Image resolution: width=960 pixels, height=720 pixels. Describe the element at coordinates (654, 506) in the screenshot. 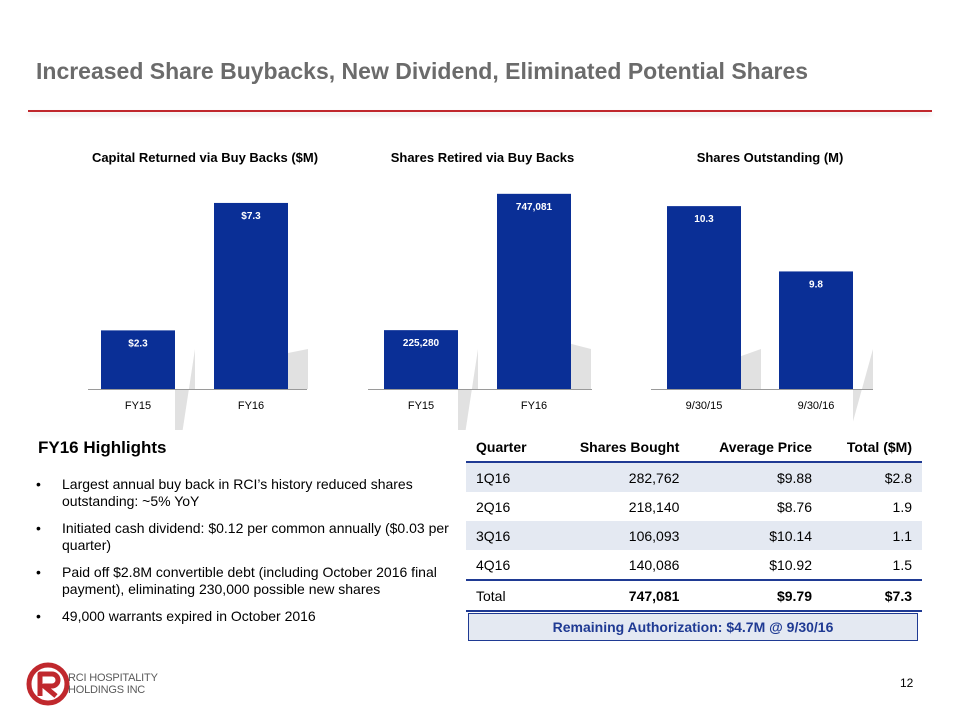

I see `cell-shares: 218,140` at that location.